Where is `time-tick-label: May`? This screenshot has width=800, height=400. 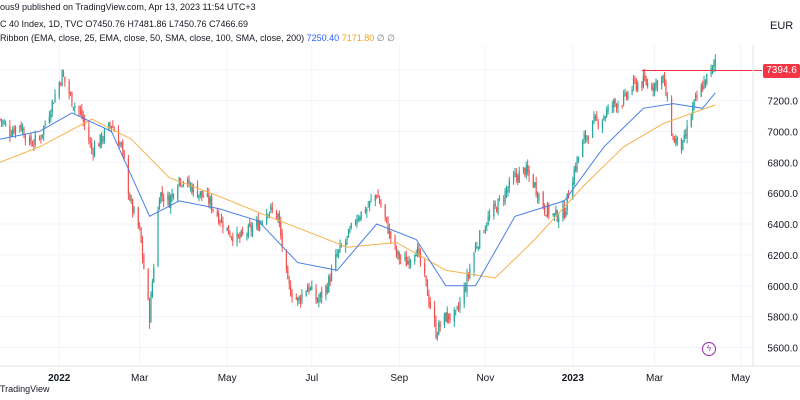 time-tick-label: May is located at coordinates (227, 378).